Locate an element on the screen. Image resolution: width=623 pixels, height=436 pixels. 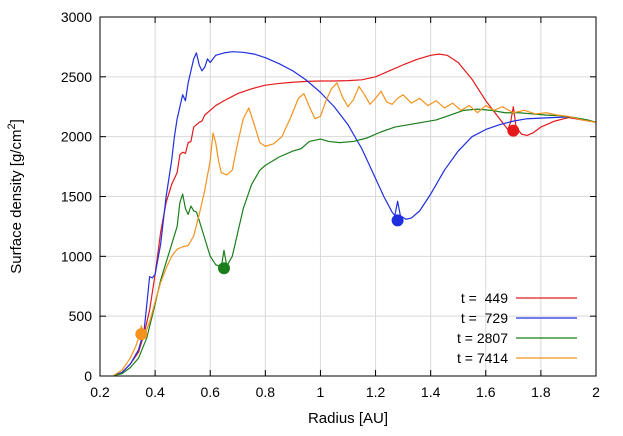
y-tick-label: 2000 is located at coordinates (76, 137).